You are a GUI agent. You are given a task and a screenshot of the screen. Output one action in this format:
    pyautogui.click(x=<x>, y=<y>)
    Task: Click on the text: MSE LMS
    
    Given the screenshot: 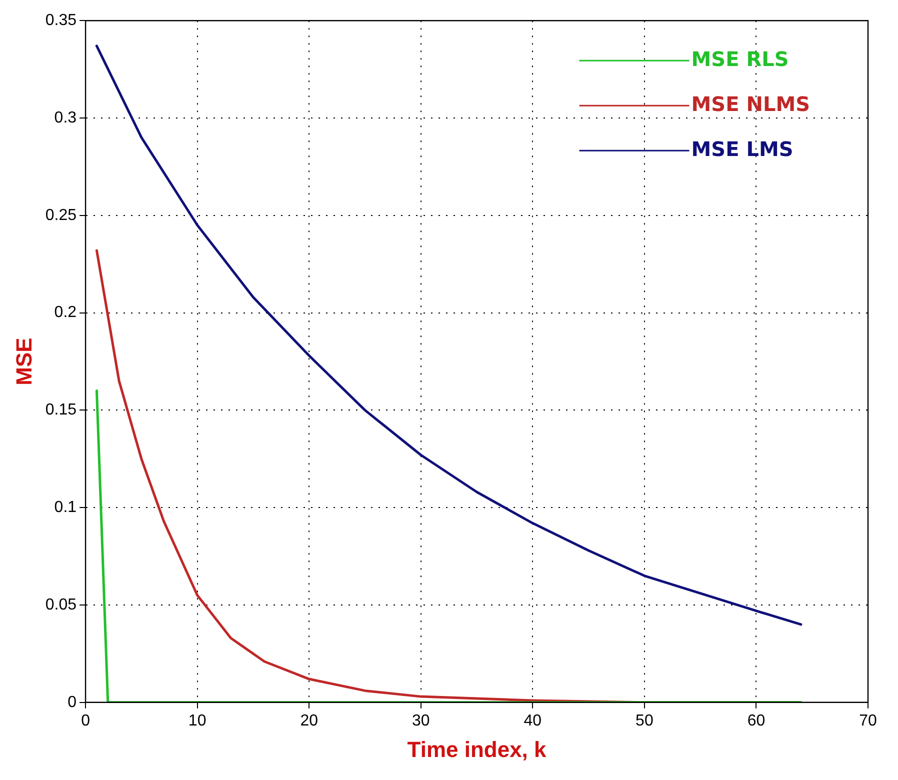 What is the action you would take?
    pyautogui.click(x=742, y=148)
    